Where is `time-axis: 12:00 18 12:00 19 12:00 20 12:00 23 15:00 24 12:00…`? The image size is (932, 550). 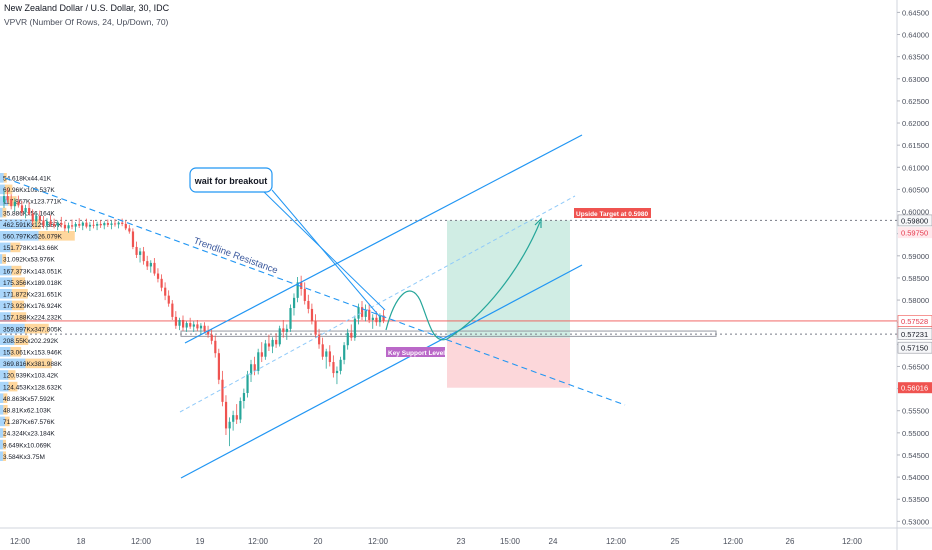
time-axis: 12:00 18 12:00 19 12:00 20 12:00 23 15:00 24 12:00… is located at coordinates (436, 541).